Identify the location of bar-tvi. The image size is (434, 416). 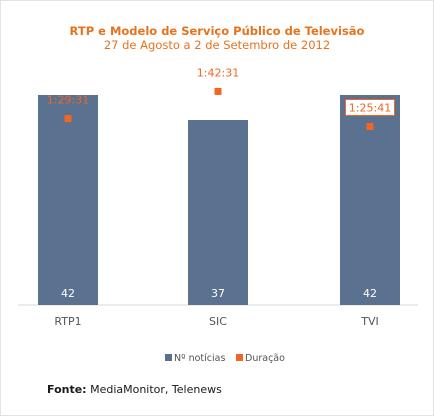
(370, 200).